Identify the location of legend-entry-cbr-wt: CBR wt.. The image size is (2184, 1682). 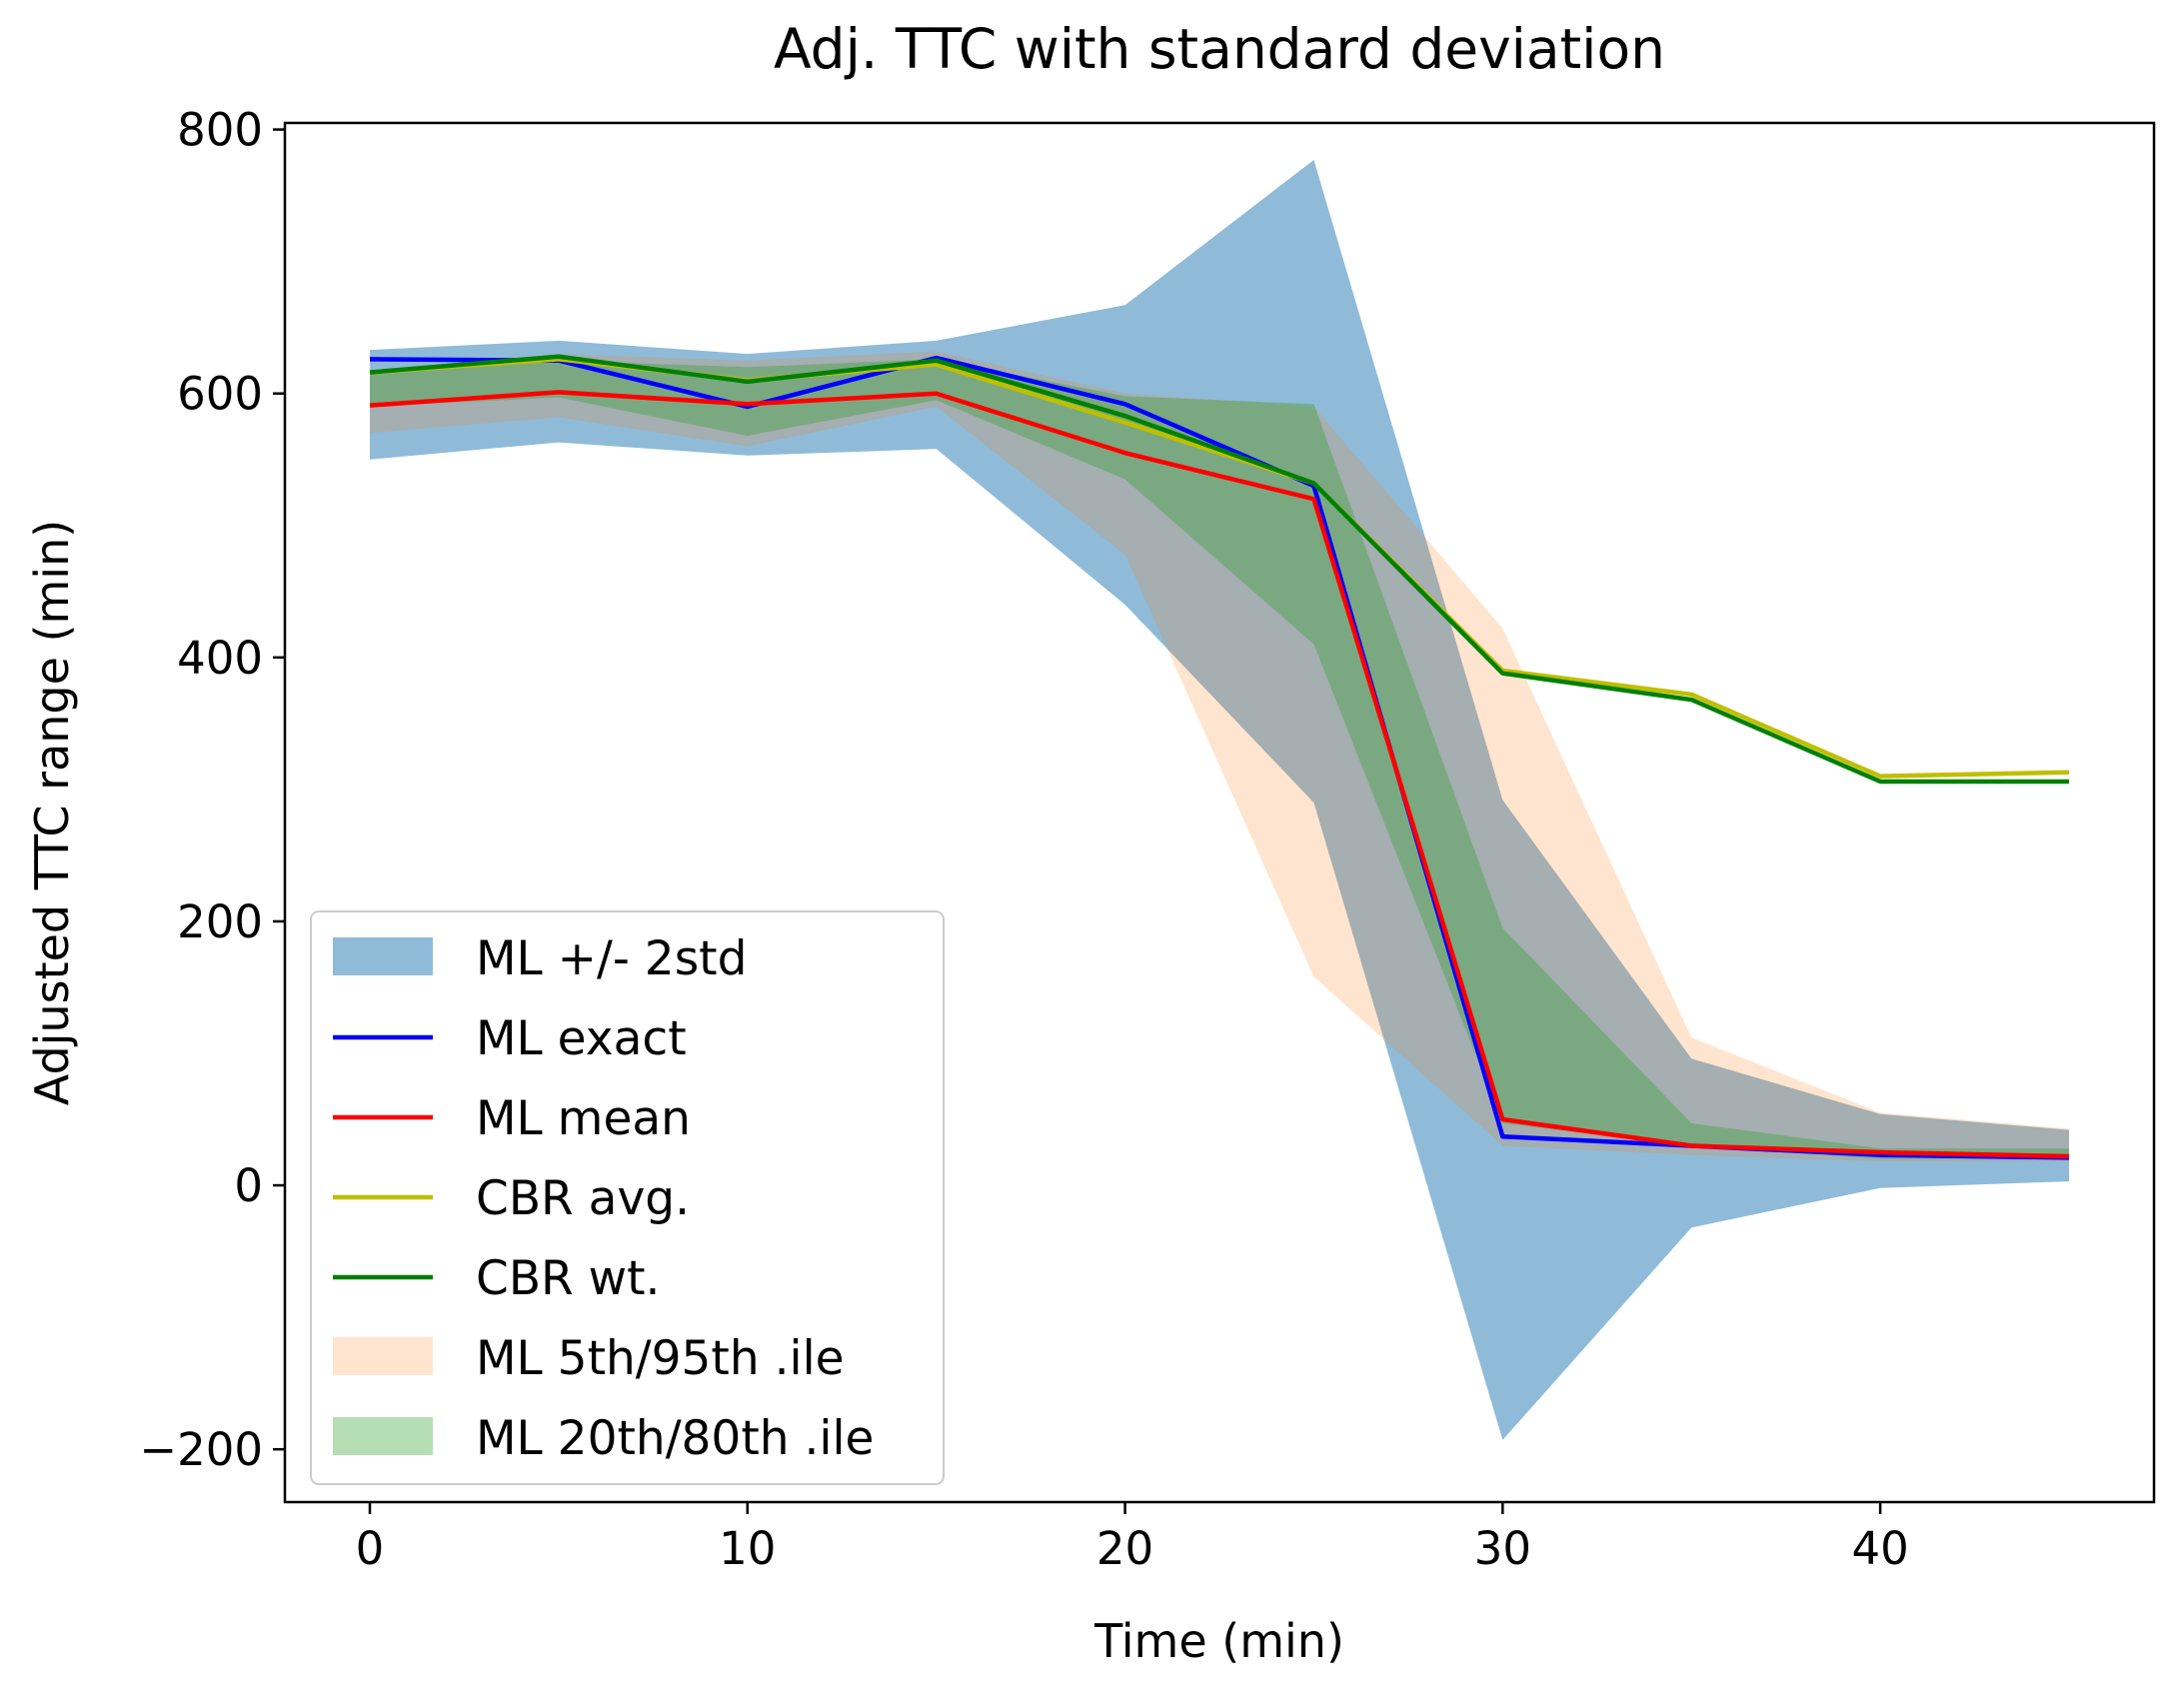
(496, 1278).